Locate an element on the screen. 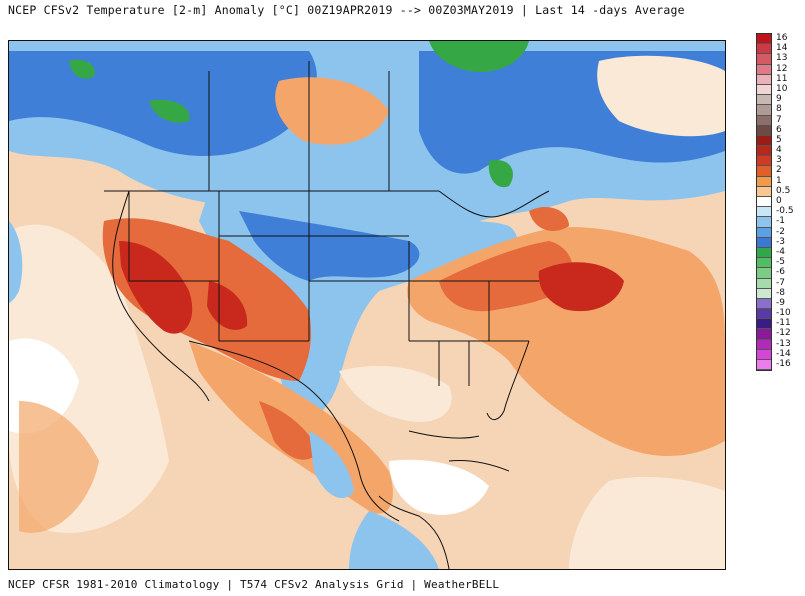 This screenshot has width=805, height=596. great-lakes-border is located at coordinates (494, 204).